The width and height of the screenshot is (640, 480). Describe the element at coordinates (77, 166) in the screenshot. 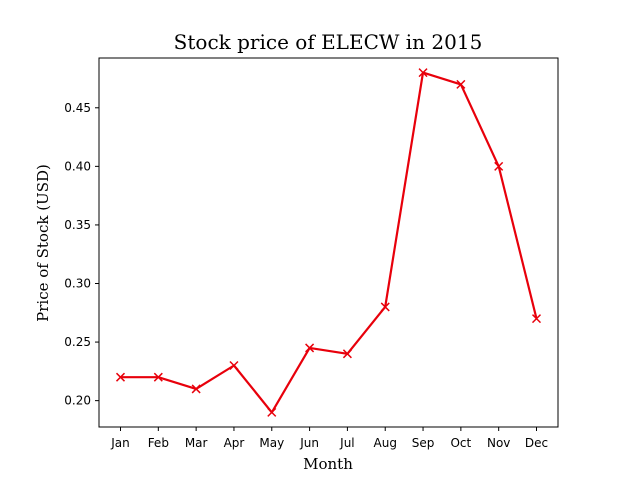

I see `y-tick-label: 0.40` at that location.